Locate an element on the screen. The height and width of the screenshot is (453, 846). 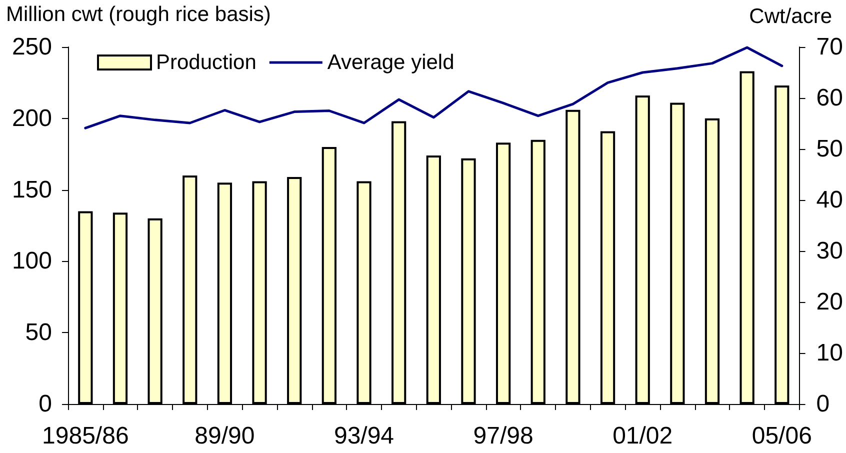
x-tick-label: 89/90 is located at coordinates (224, 436).